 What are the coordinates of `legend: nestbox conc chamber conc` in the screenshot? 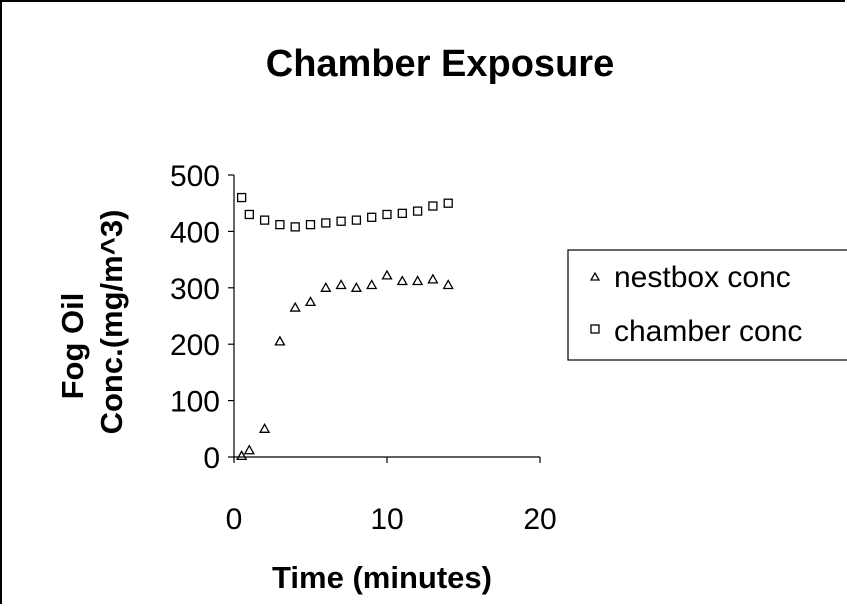 It's located at (707, 305).